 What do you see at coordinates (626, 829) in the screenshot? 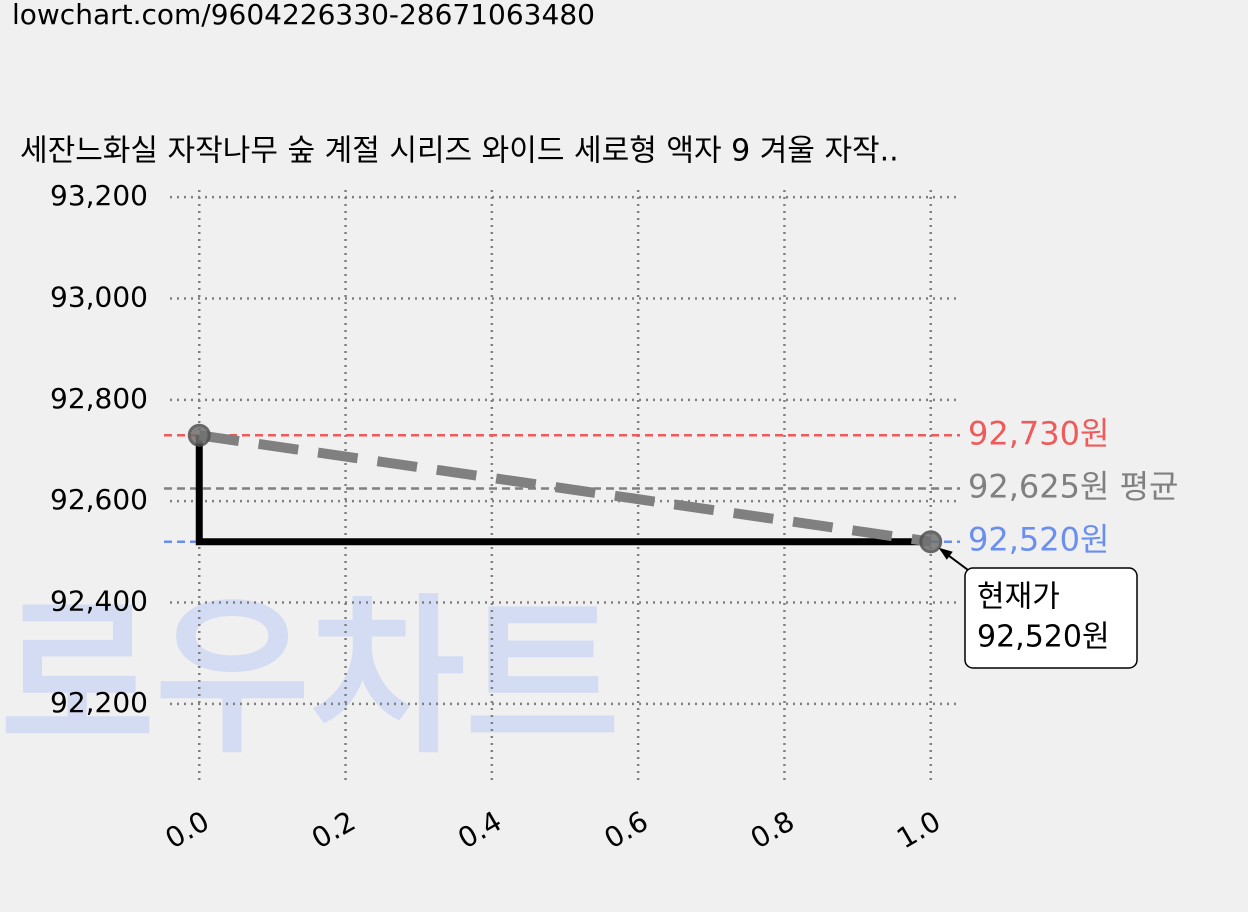
I see `x-tick-label: 0.6` at bounding box center [626, 829].